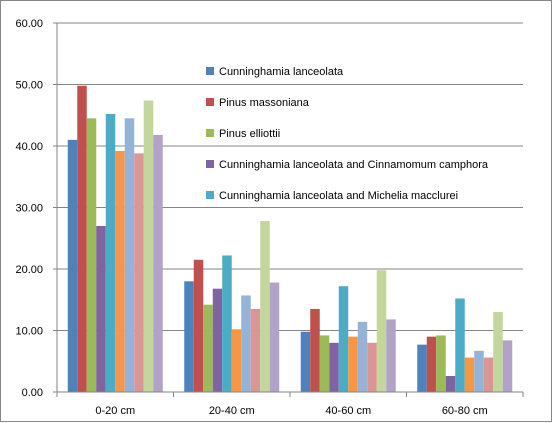 The image size is (552, 423). I want to click on x-tick-label: 60-80 cm, so click(465, 411).